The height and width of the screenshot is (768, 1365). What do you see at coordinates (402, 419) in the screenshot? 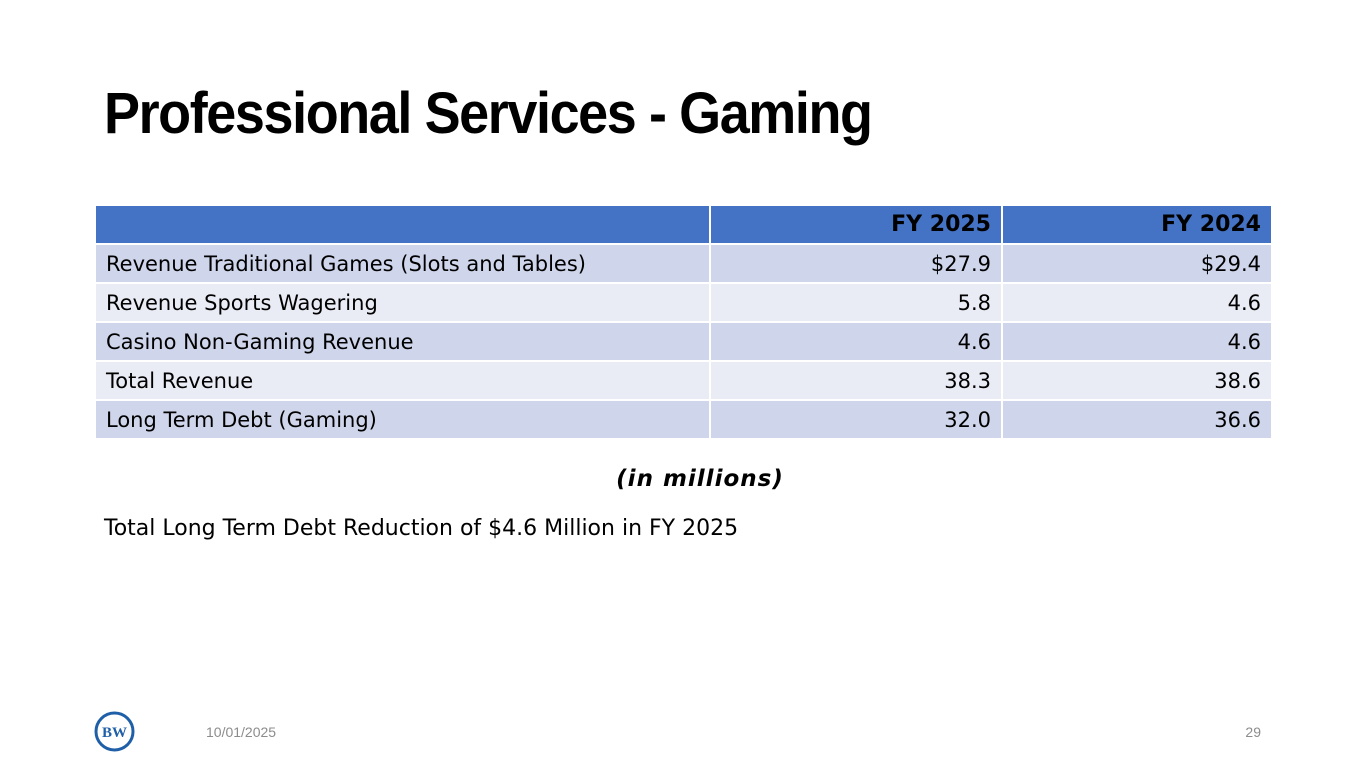
I see `row-label: Long Term Debt (Gaming)` at bounding box center [402, 419].